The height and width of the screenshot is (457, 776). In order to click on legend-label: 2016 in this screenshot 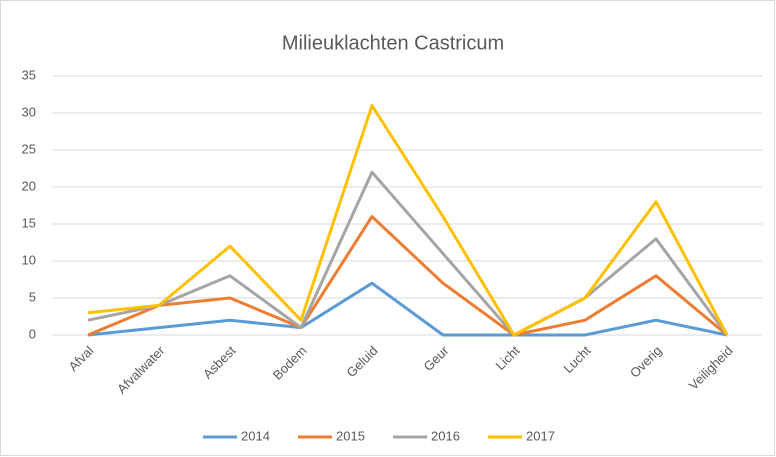, I will do `click(445, 435)`.